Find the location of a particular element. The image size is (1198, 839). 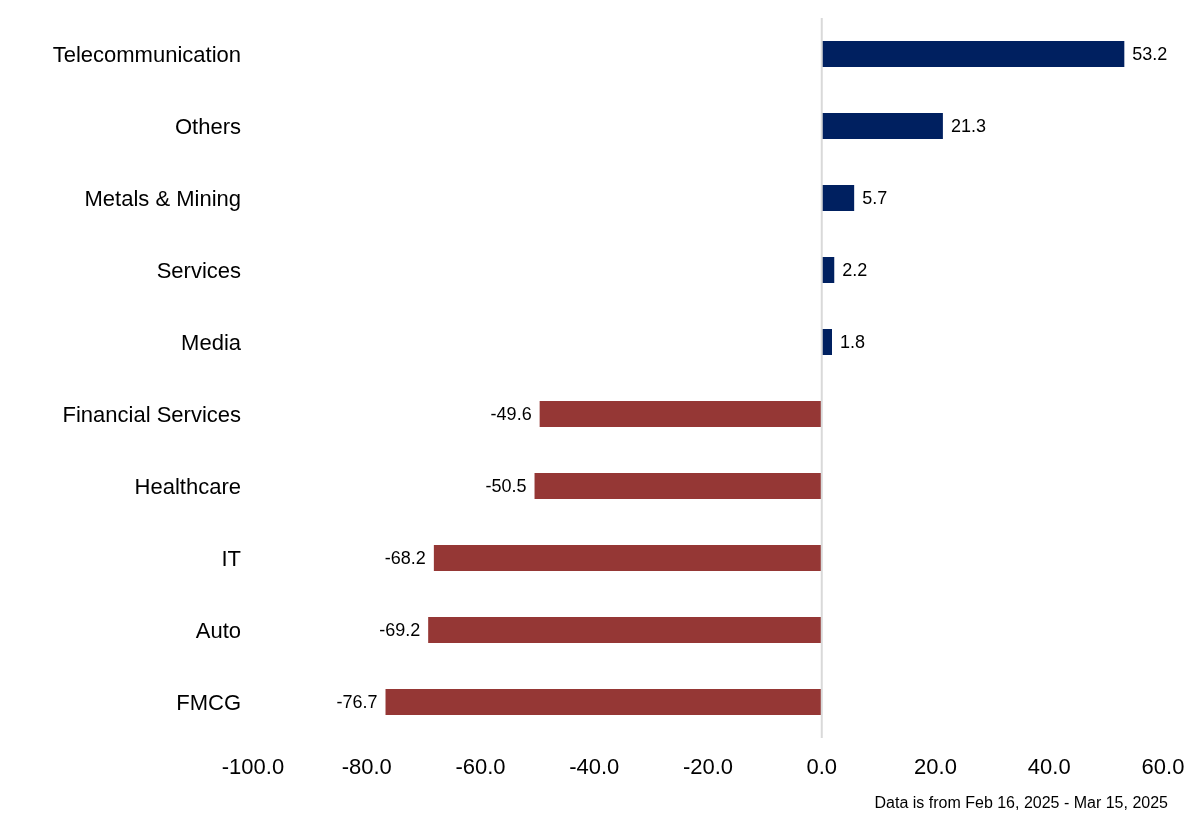

y-tick-label: Financial Services is located at coordinates (151, 414).